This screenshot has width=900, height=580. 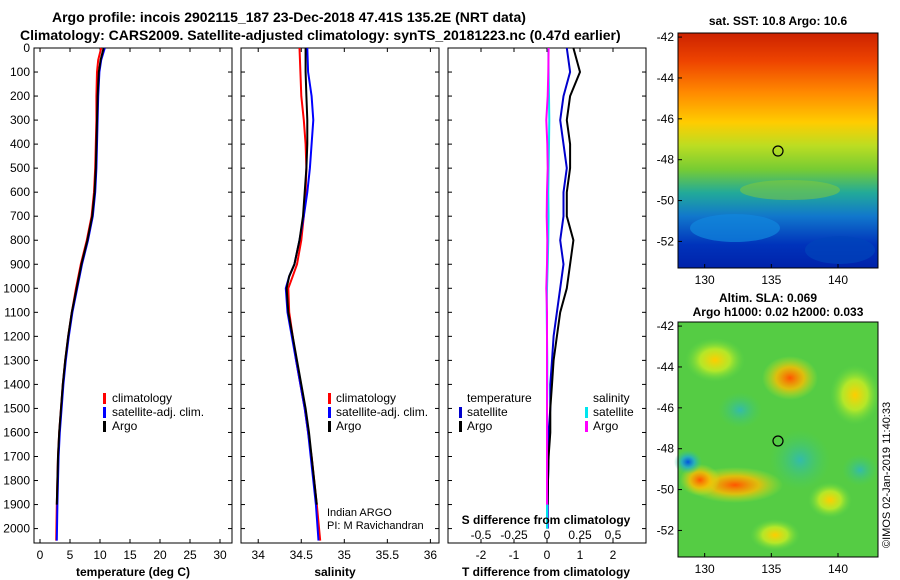 I want to click on legend-label-s-argo: Argo, so click(x=606, y=426).